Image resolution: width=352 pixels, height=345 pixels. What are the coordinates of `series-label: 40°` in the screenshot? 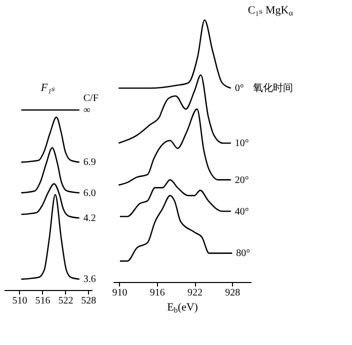 It's located at (241, 212).